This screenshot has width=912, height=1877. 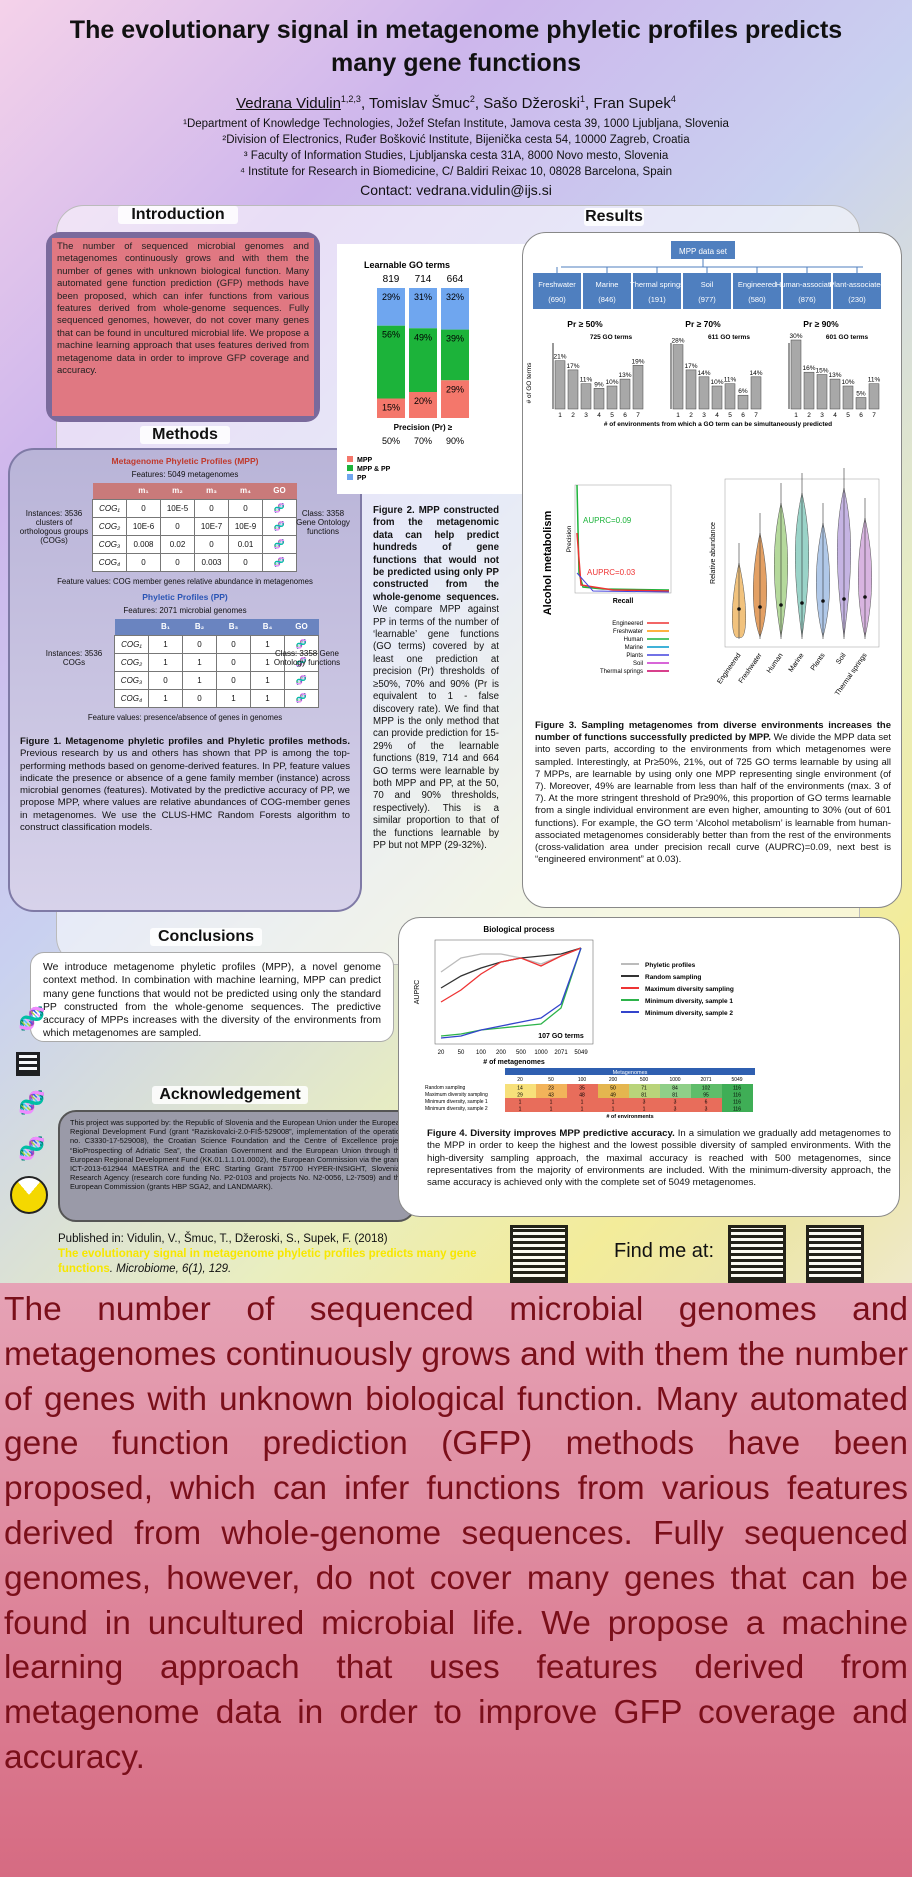 I want to click on environment-name: Engineered, so click(x=757, y=284).